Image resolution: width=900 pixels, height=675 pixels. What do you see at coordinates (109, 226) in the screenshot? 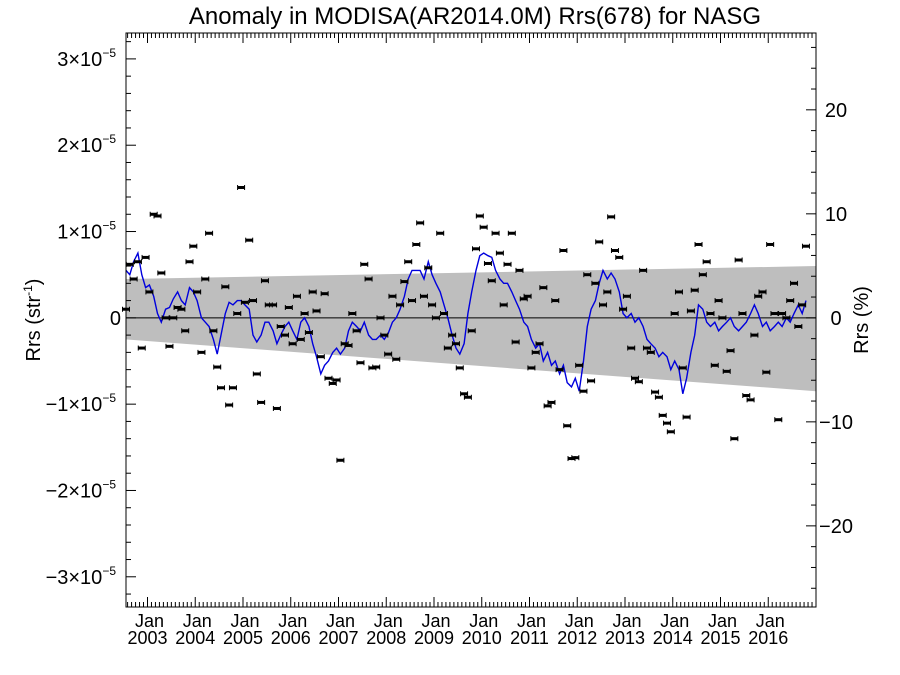
I see `left-tick-exponent: −5` at bounding box center [109, 226].